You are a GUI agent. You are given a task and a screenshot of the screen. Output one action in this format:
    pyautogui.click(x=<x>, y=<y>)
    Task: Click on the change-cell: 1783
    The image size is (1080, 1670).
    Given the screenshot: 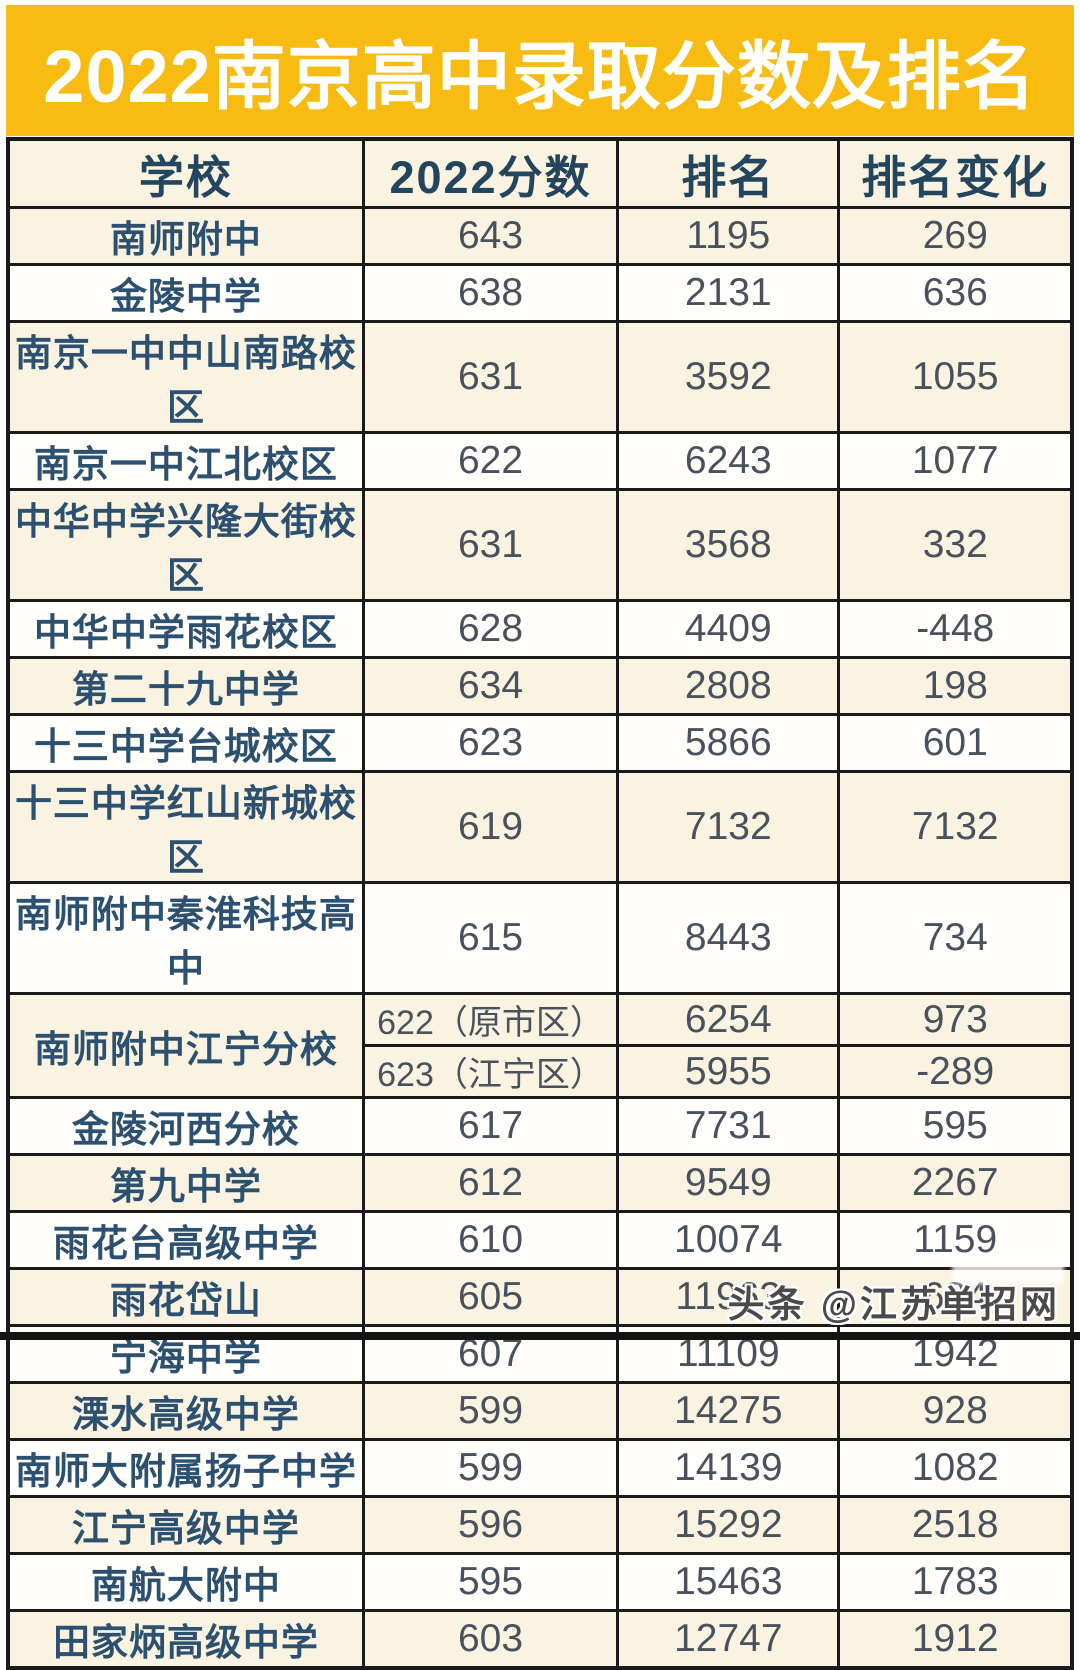 What is the action you would take?
    pyautogui.click(x=955, y=1582)
    